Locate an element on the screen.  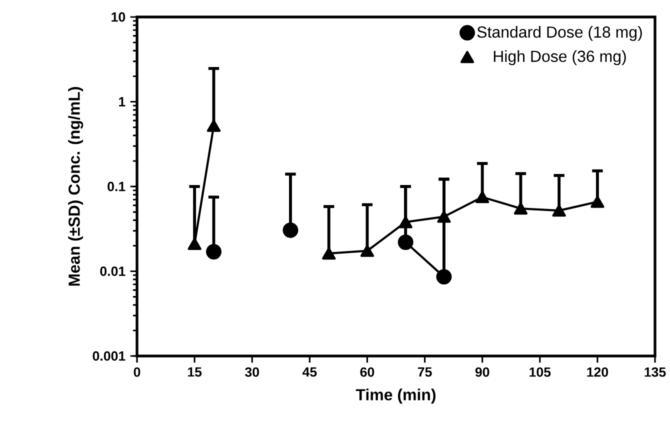
x-tick-label: 30 is located at coordinates (252, 372).